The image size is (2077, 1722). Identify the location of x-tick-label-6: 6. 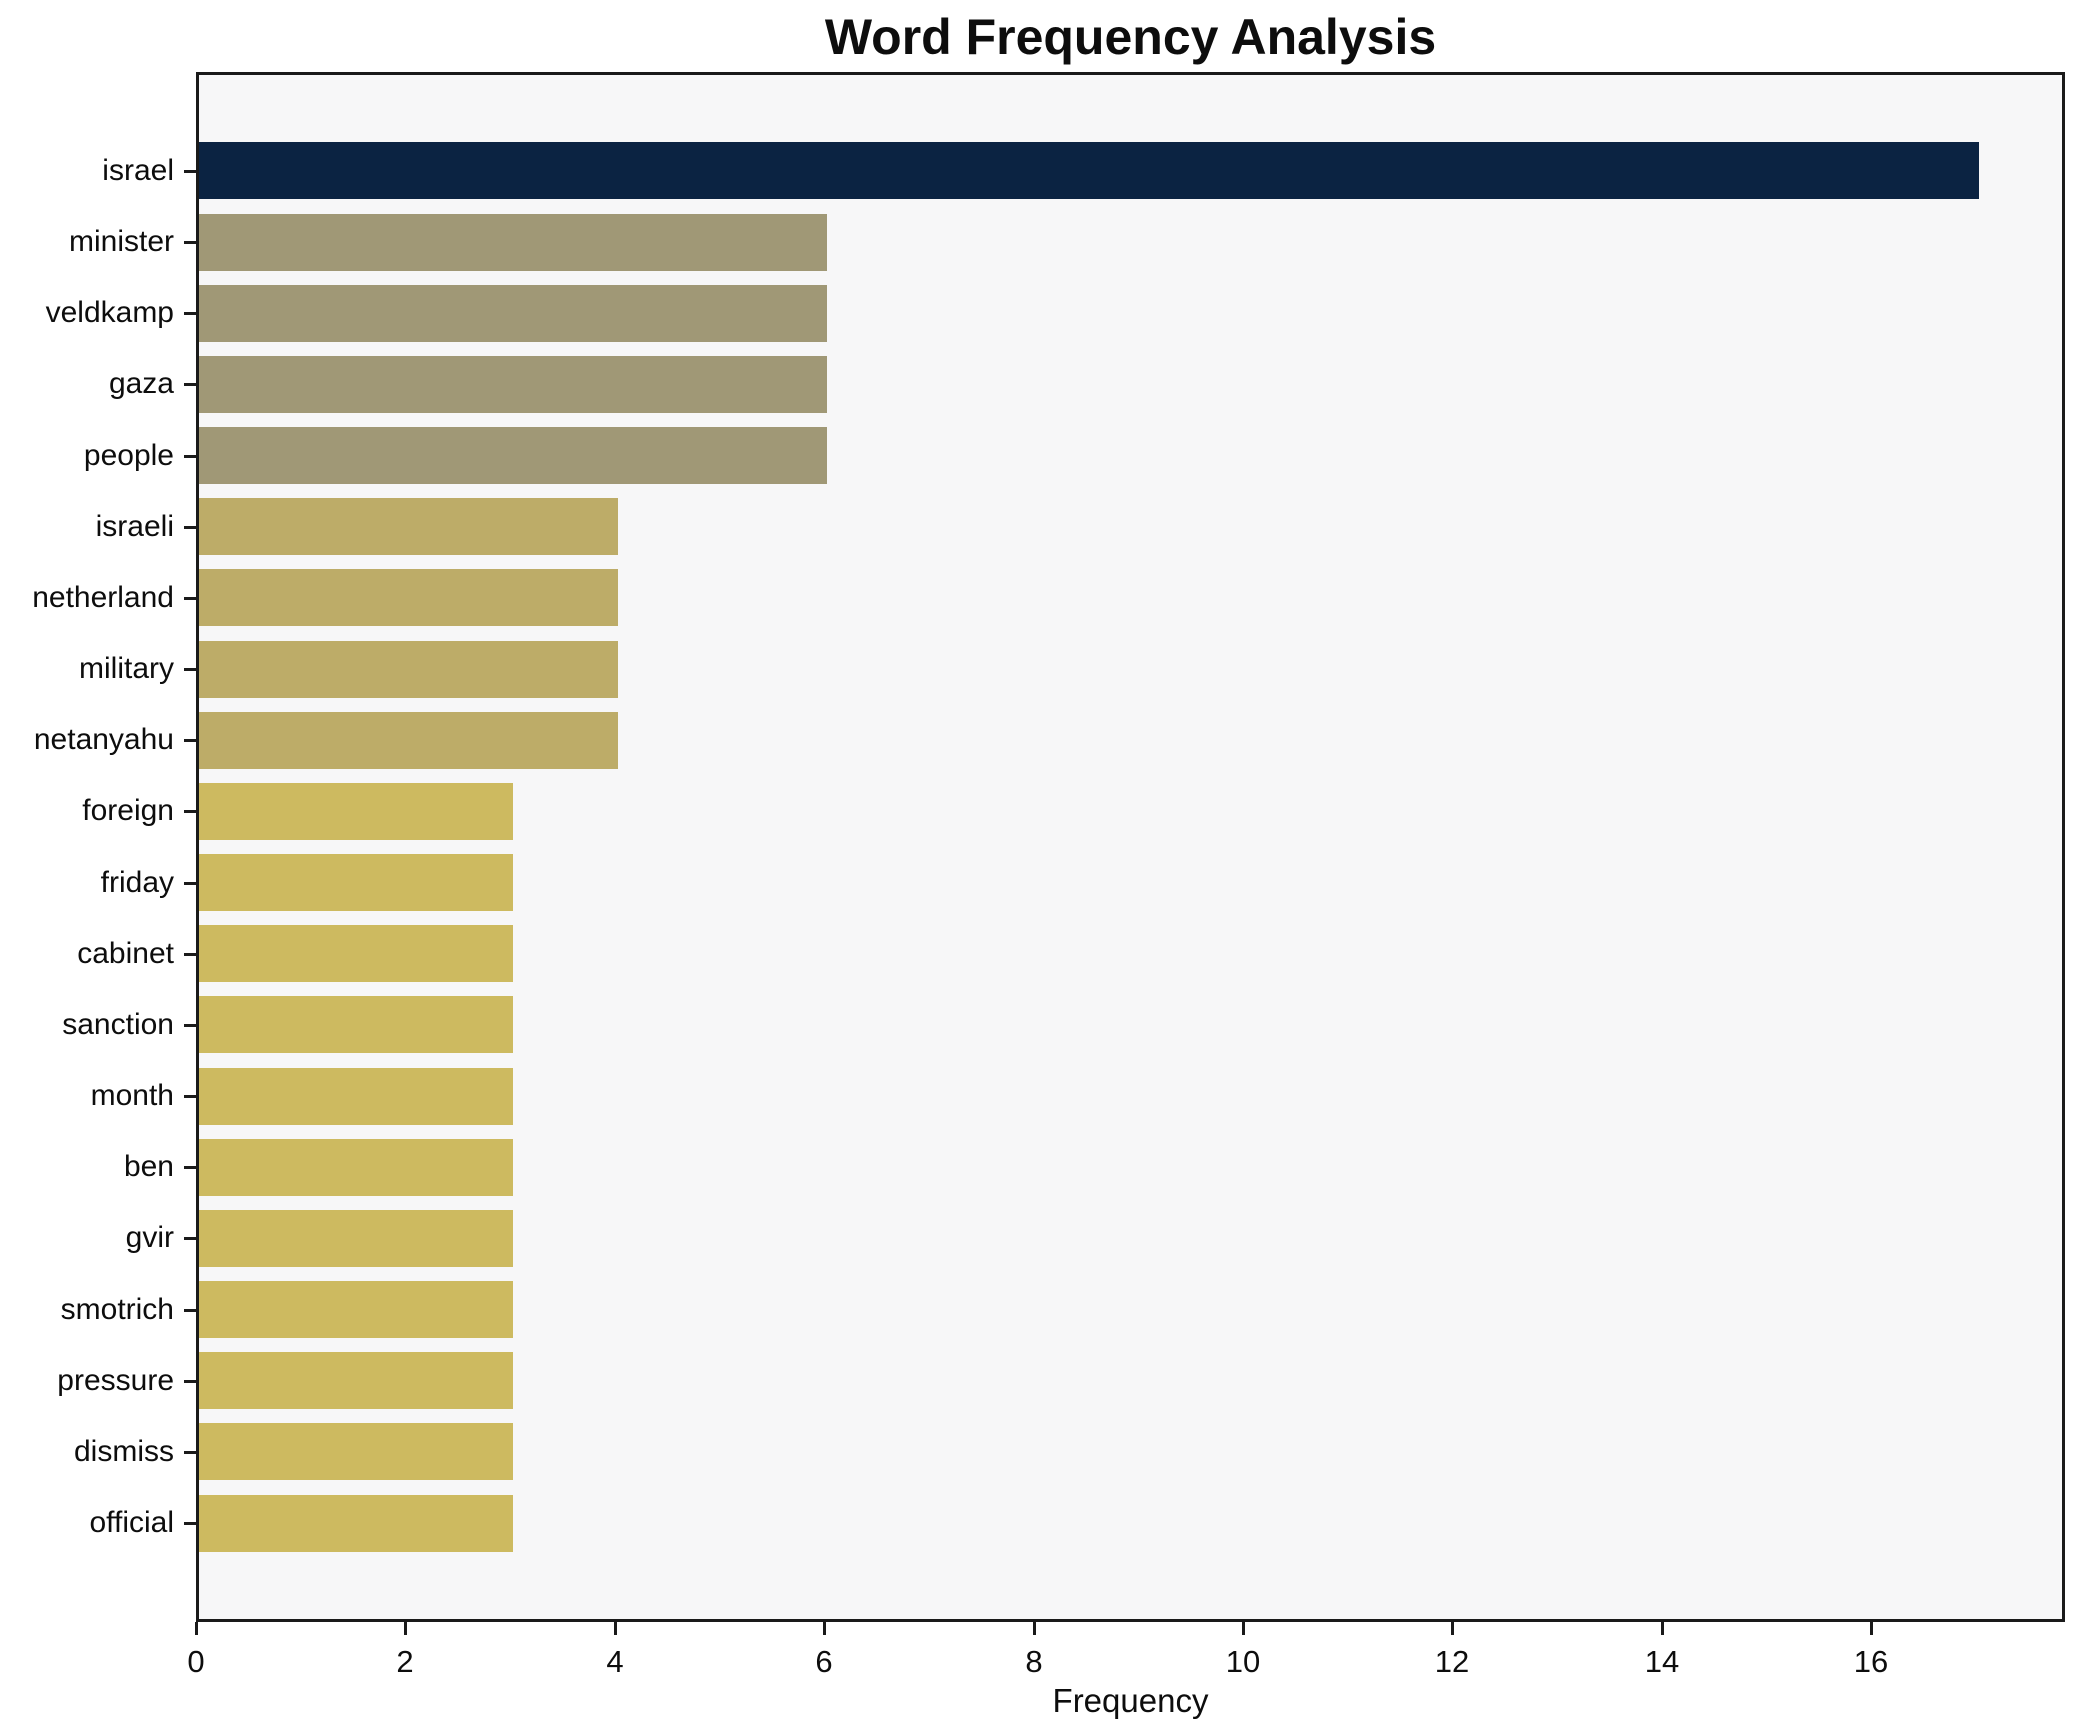
(824, 1661).